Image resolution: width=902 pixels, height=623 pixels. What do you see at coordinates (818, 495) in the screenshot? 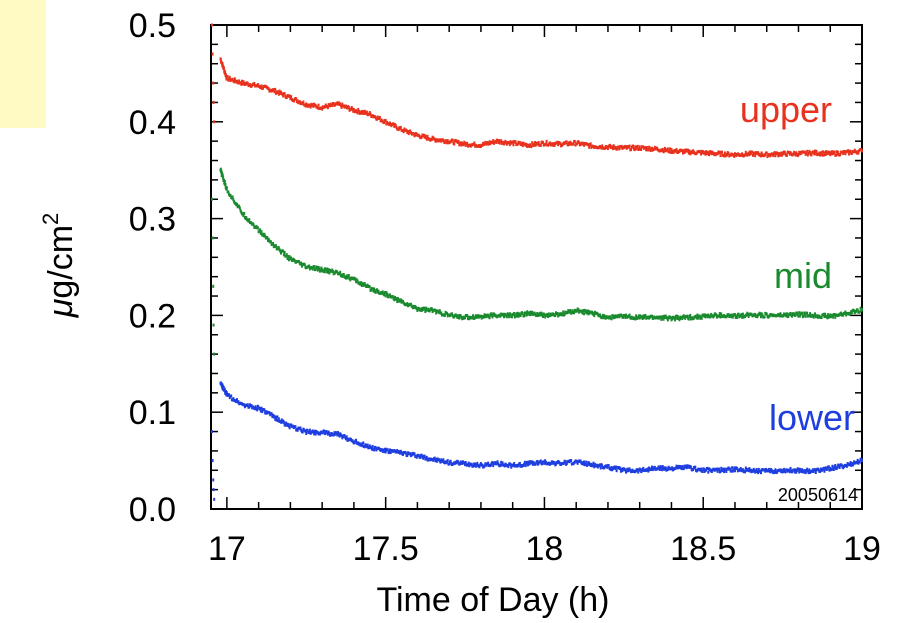
I see `date-stamp: 20050614` at bounding box center [818, 495].